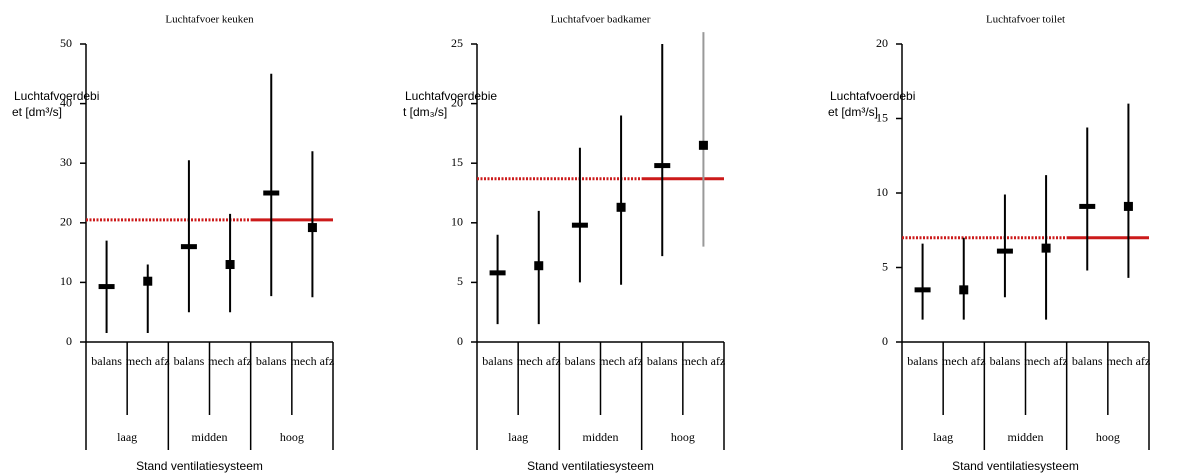  Describe the element at coordinates (209, 20) in the screenshot. I see `chart-title: Luchtafvoer keuken` at that location.